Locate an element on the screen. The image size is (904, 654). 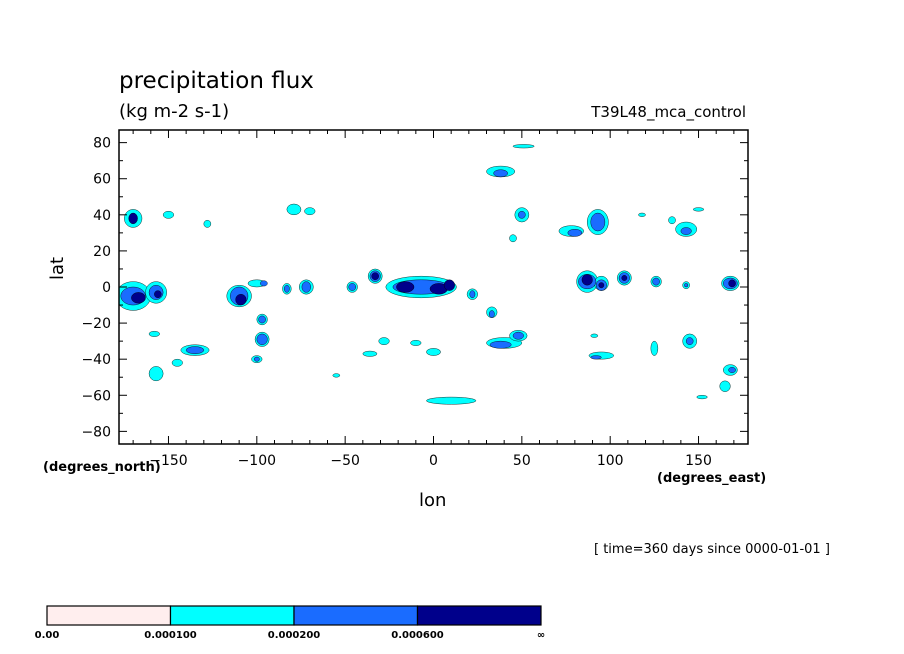
colorbar-level-label: 0.00 is located at coordinates (47, 635).